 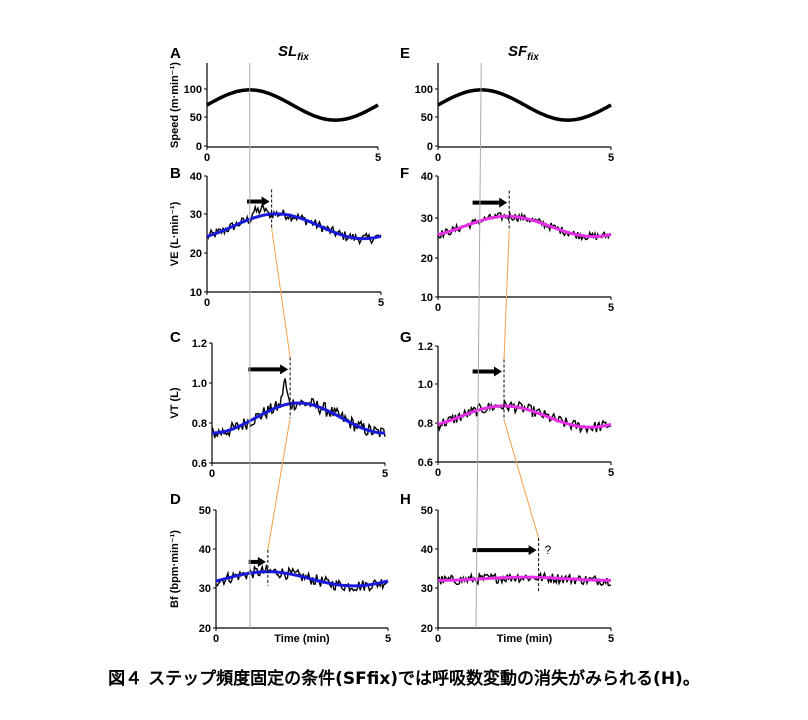 What do you see at coordinates (385, 474) in the screenshot?
I see `x-tick-label-C: 5` at bounding box center [385, 474].